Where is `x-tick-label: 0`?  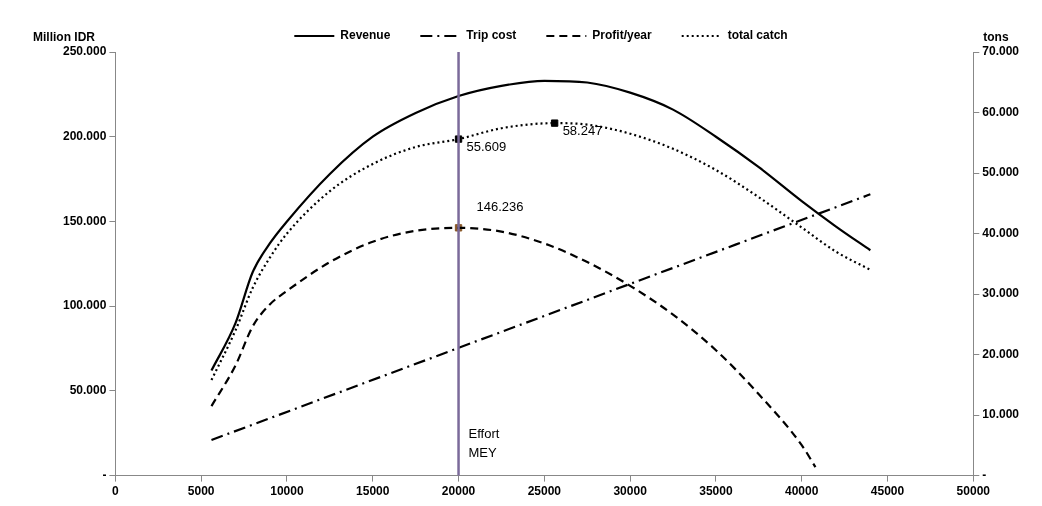
x-tick-label: 0 is located at coordinates (116, 491).